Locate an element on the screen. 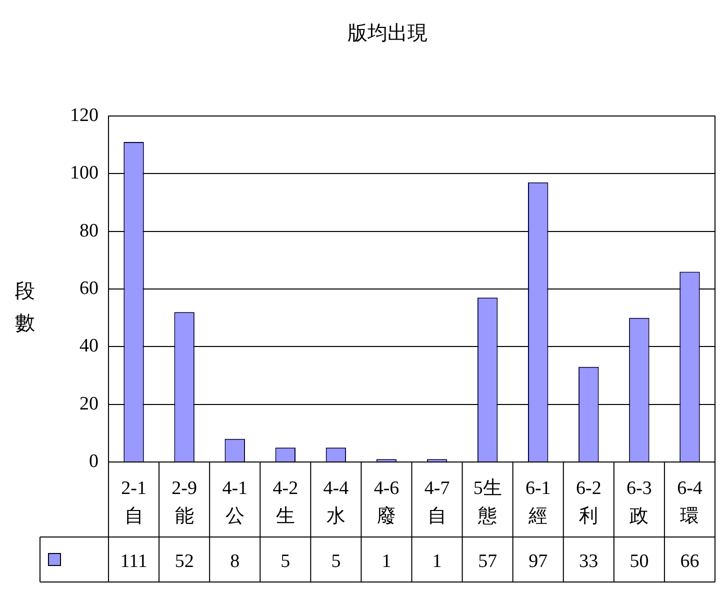  data-label: 111 is located at coordinates (134, 561).